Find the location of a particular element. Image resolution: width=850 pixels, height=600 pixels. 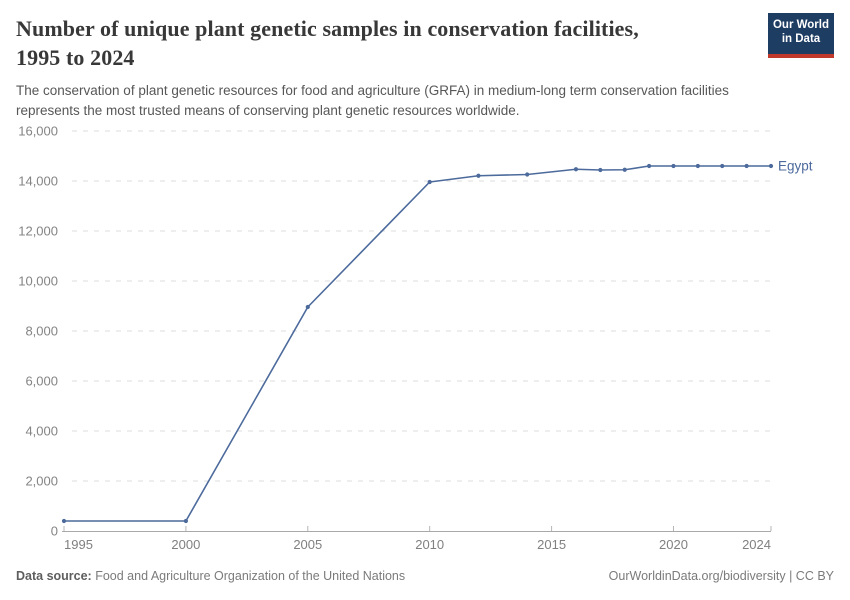

y-axis-tick-label: 8,000 is located at coordinates (41, 331).